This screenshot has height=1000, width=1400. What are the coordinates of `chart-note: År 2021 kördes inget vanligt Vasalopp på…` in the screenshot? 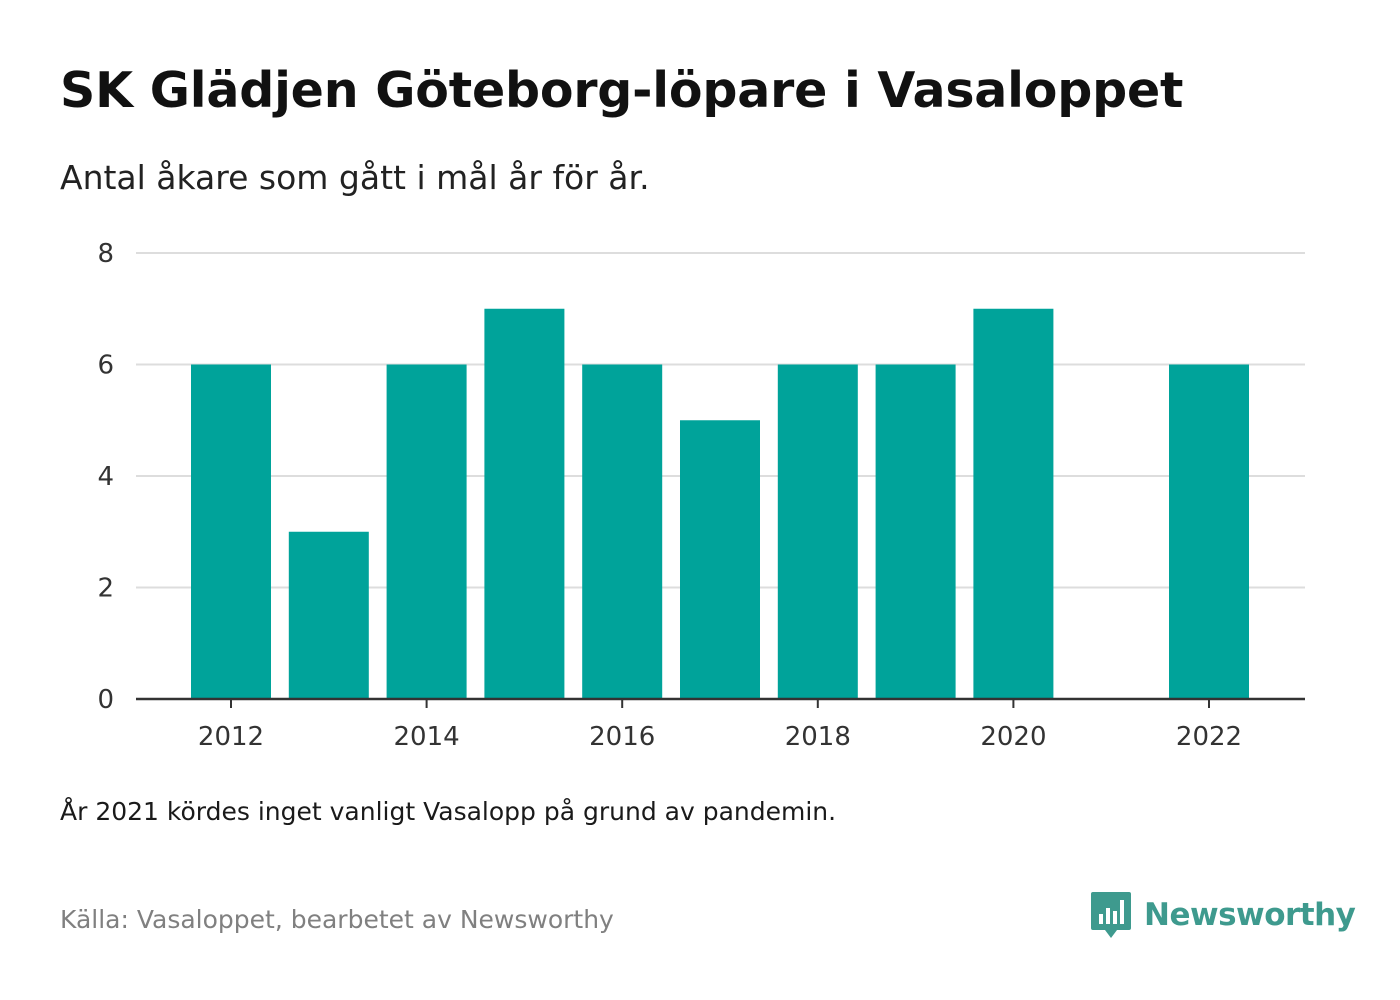 It's located at (448, 811).